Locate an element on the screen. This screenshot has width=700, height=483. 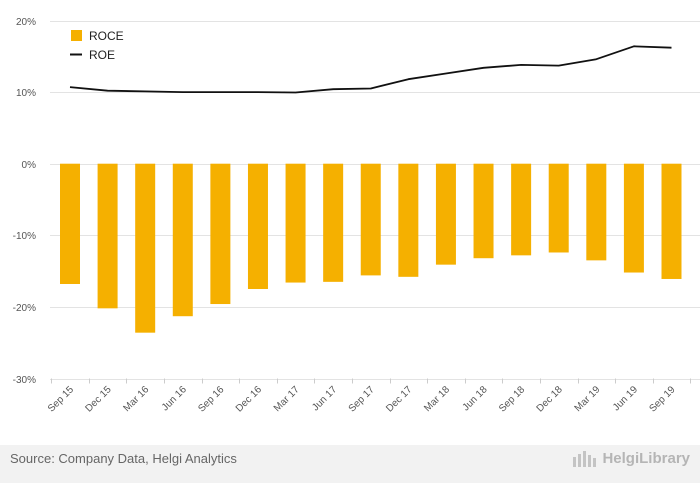
x-tick-label: Mar 17 is located at coordinates (287, 399).